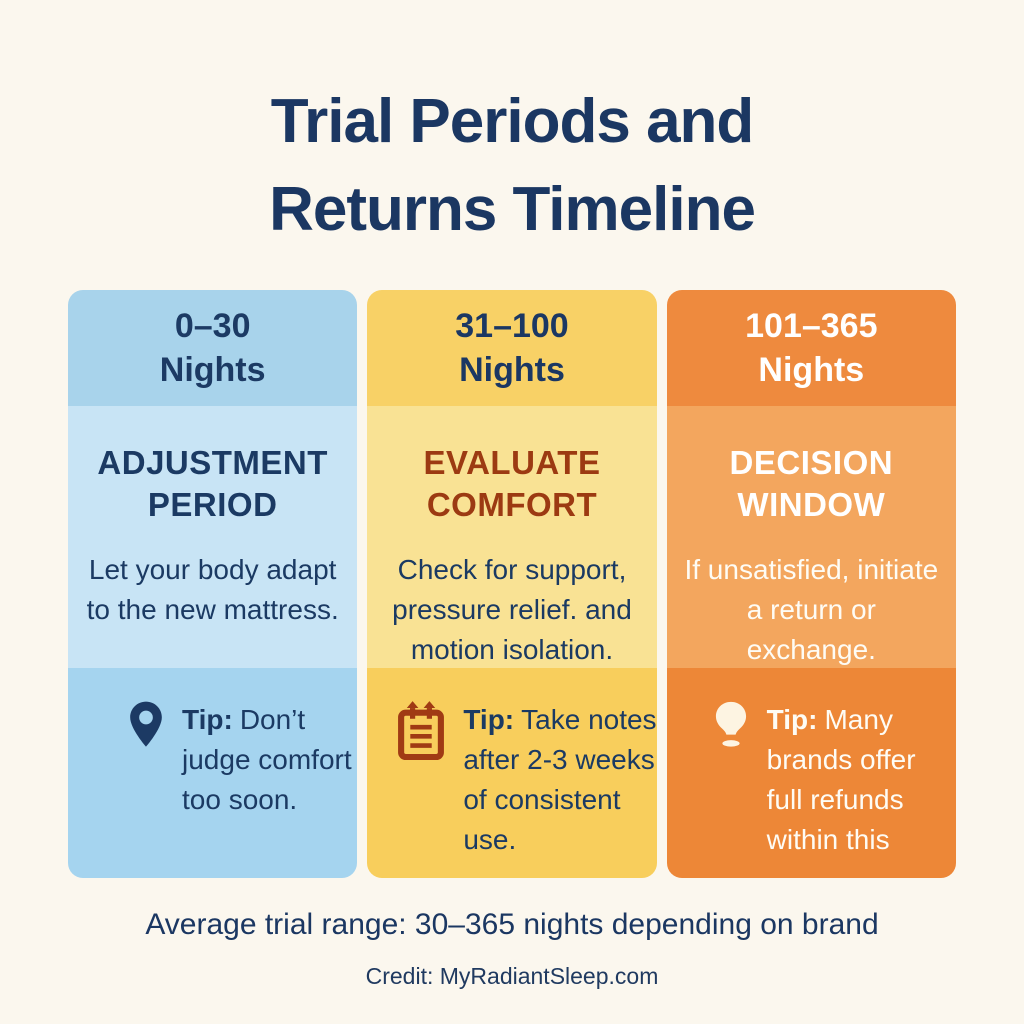 The width and height of the screenshot is (1024, 1024). Describe the element at coordinates (731, 728) in the screenshot. I see `lightbulb-icon` at that location.